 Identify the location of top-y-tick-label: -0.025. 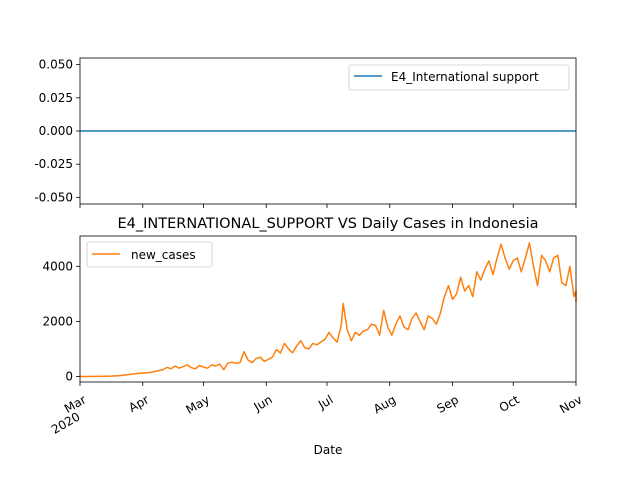
(53, 164).